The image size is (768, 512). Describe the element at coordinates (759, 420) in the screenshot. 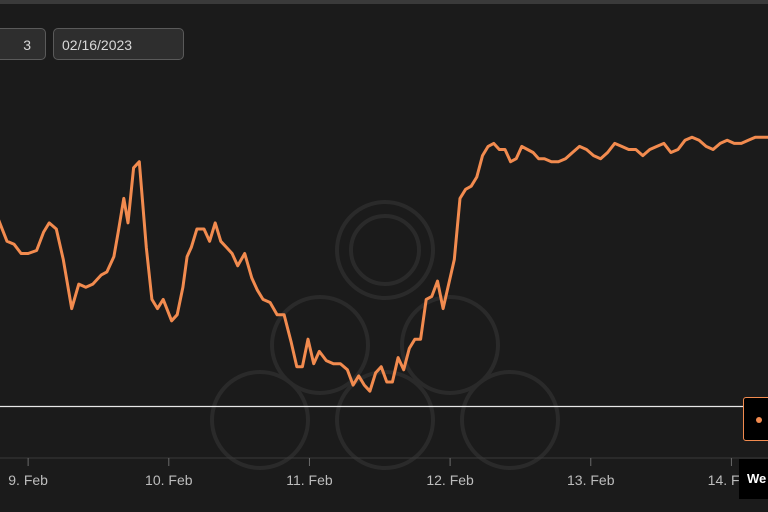

I see `tooltip-dot` at that location.